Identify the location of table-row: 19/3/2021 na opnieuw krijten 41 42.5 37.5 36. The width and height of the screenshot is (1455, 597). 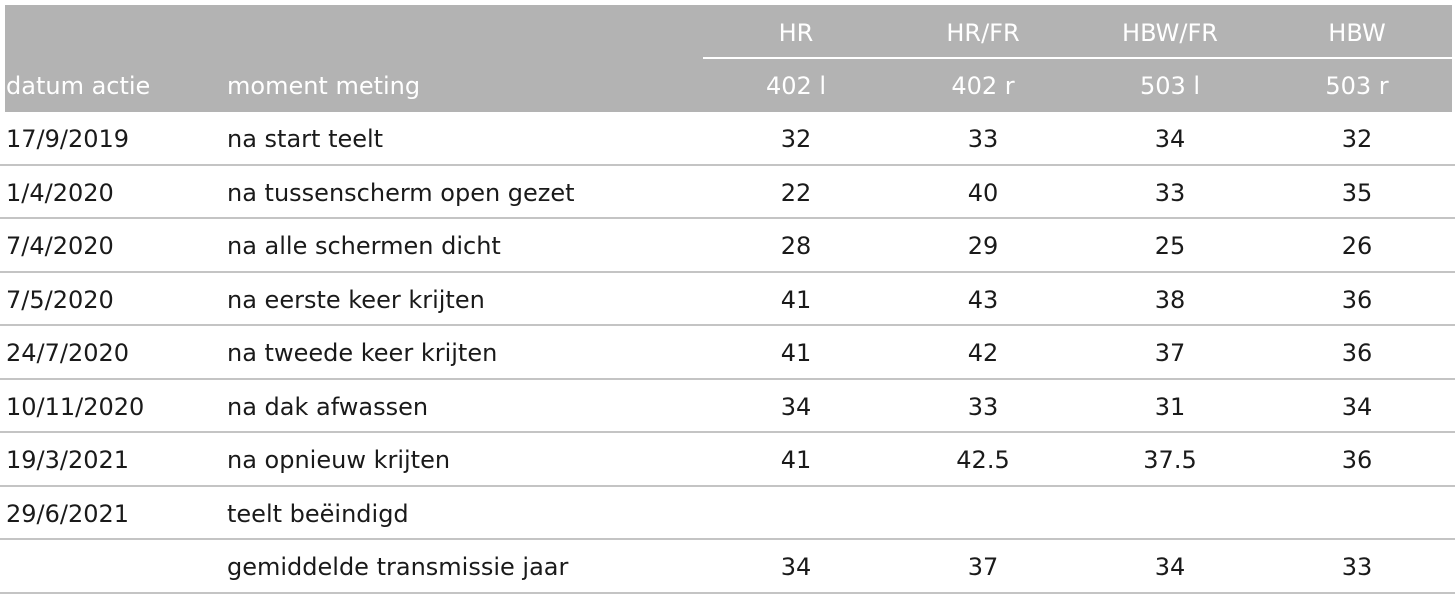
(727, 460).